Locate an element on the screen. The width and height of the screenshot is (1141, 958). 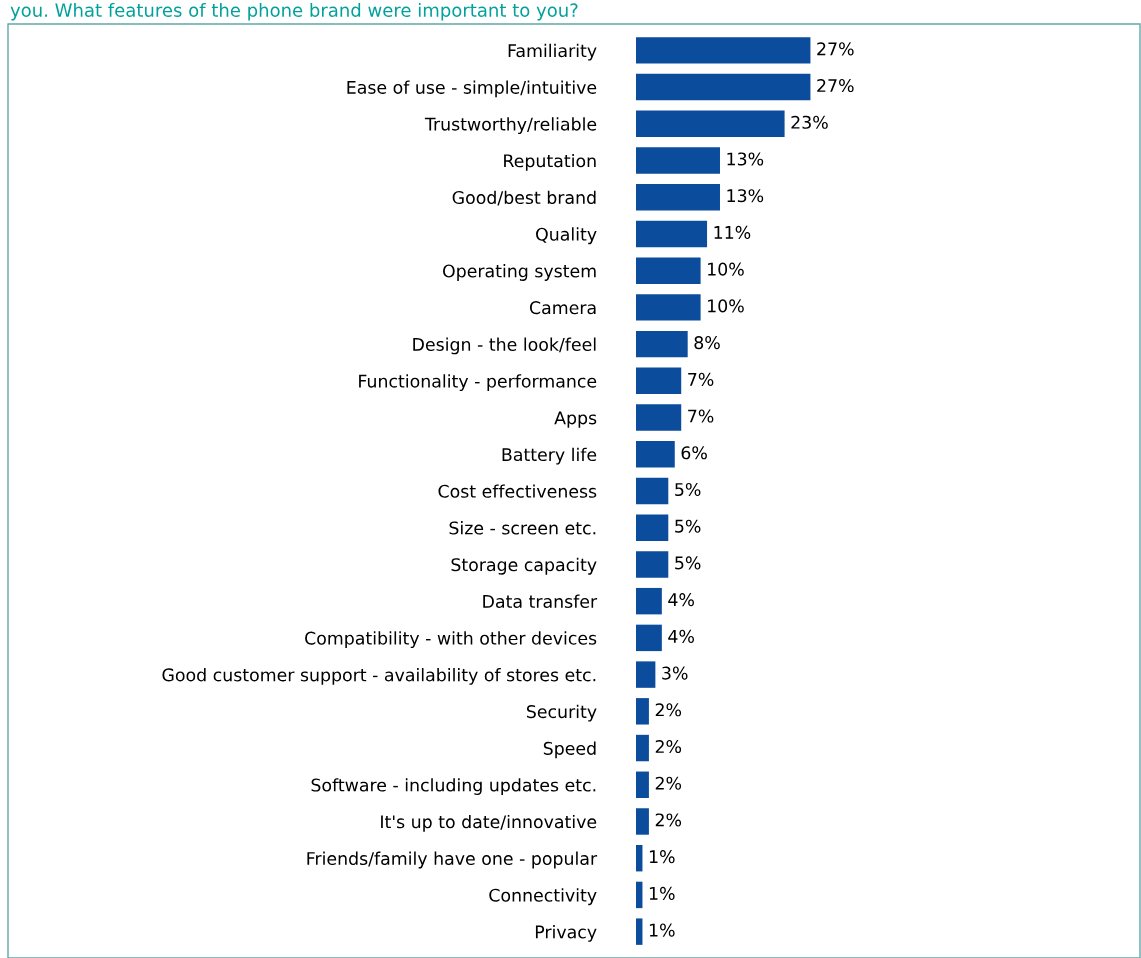
y-tick-label: Ease of use - simple/intuitive is located at coordinates (472, 89).